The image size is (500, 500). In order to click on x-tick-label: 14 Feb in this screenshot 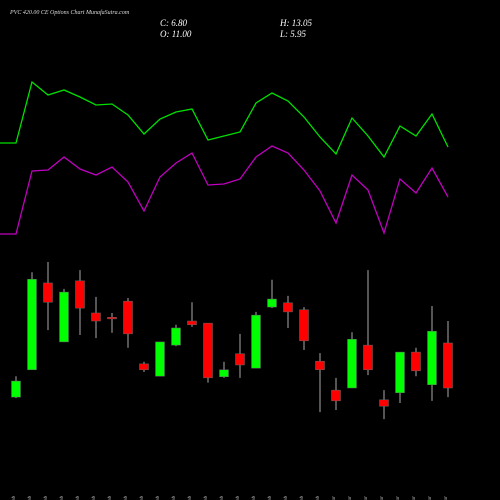, I will do `click(158, 498)`.